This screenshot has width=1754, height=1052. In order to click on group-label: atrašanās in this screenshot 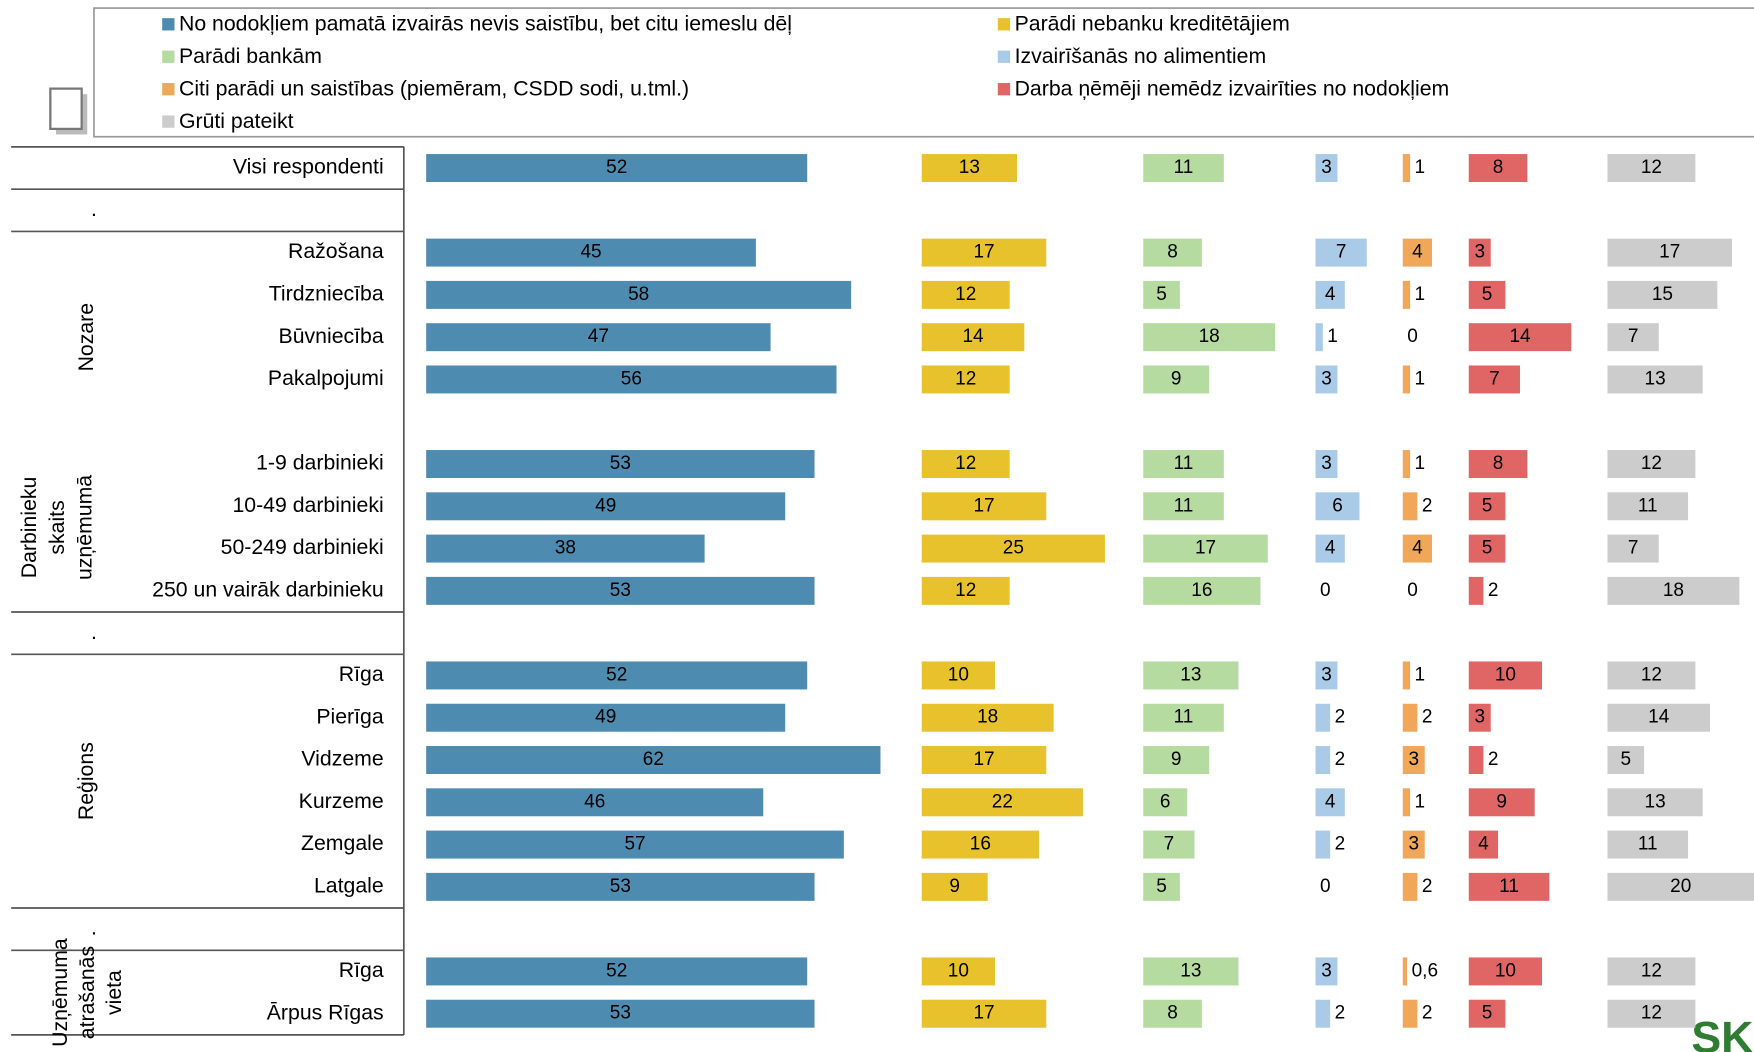, I will do `click(87, 992)`.